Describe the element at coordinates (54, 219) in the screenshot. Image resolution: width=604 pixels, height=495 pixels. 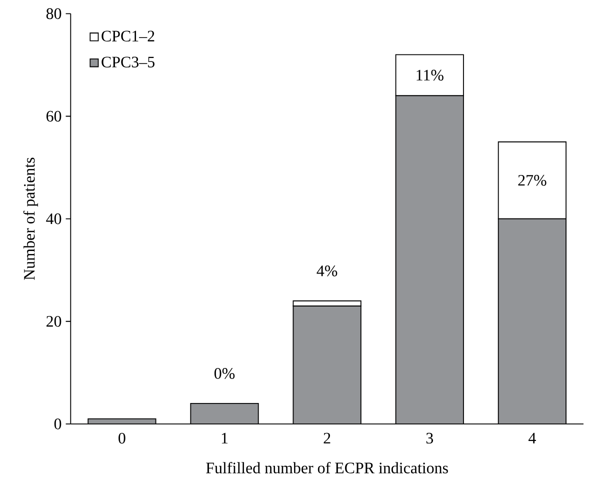
I see `y-tick-label: 40` at that location.